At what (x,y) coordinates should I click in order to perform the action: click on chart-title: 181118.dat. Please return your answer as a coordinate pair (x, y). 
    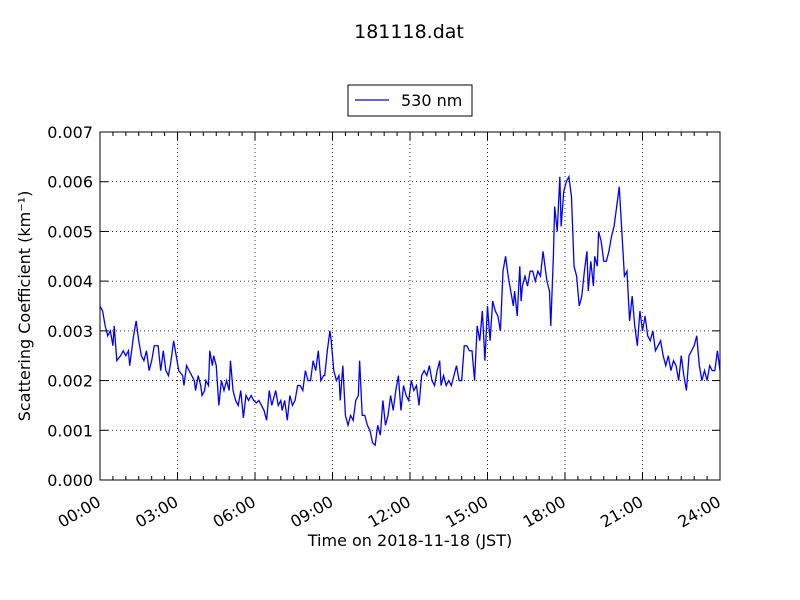
    Looking at the image, I should click on (409, 32).